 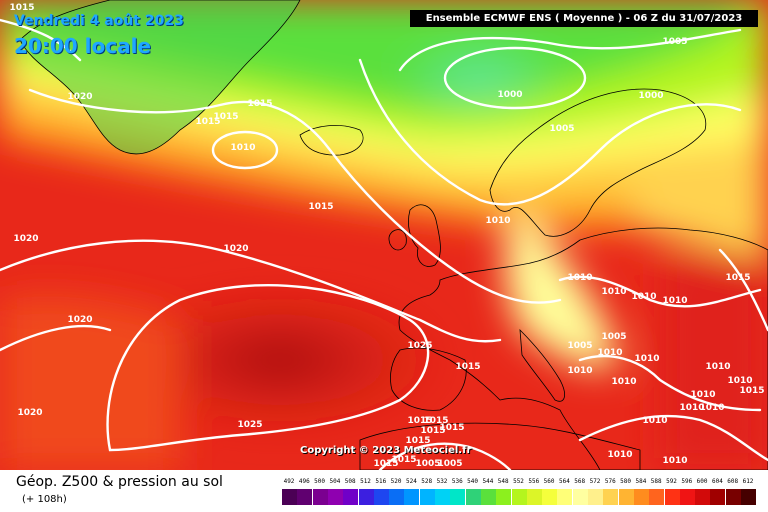 I want to click on variable-title: Géop. Z500 & pression au sol, so click(x=119, y=482).